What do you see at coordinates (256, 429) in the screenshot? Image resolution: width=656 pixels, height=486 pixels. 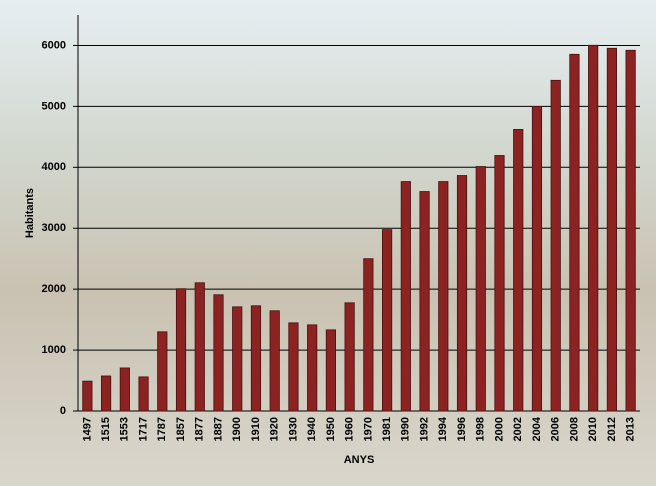 I see `x-tick-label: 1910` at bounding box center [256, 429].